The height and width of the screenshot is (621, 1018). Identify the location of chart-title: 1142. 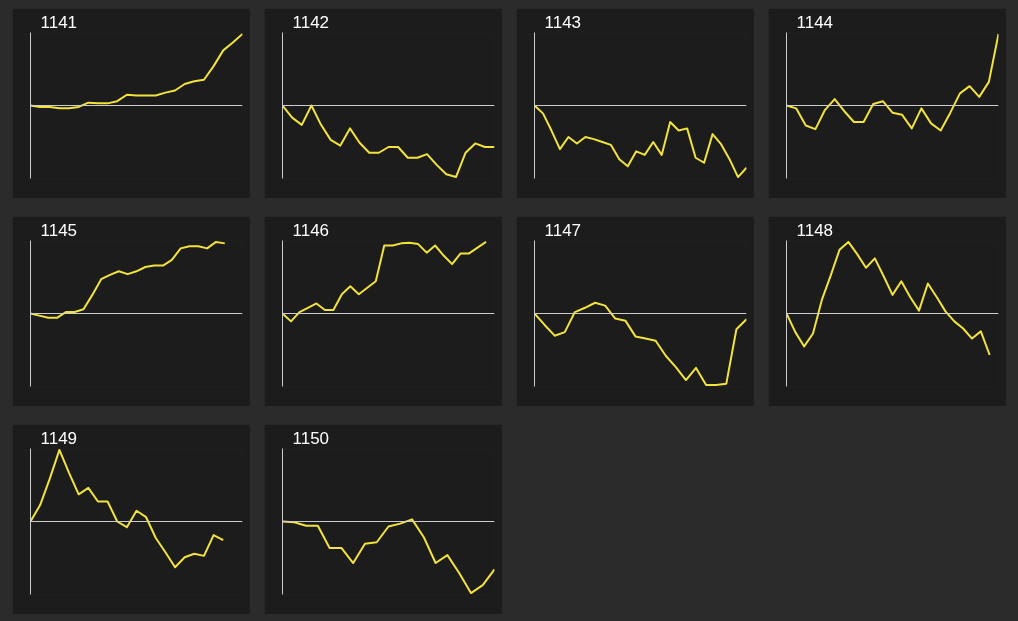
(311, 22).